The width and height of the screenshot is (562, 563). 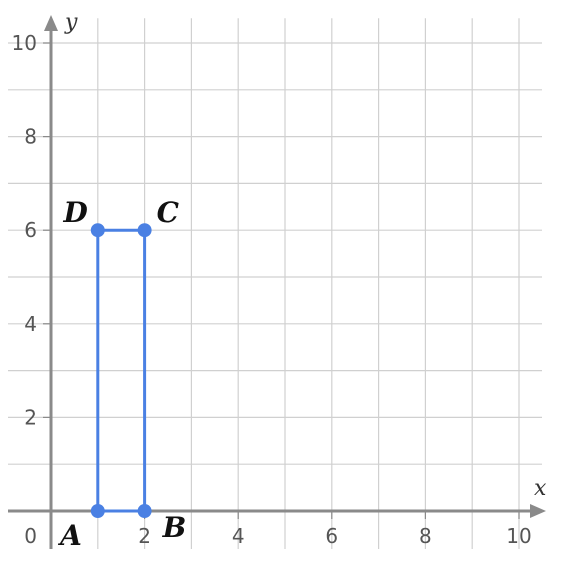 I want to click on origin-label: 0, so click(x=30, y=536).